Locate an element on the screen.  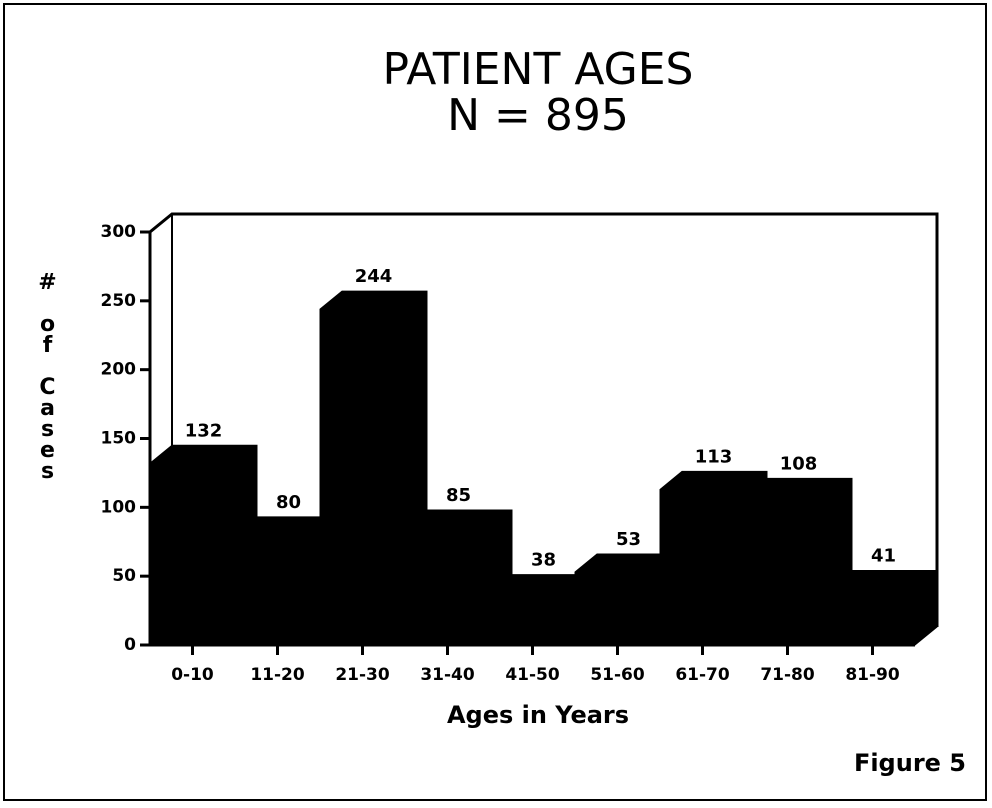
bar is located at coordinates (883, 608).